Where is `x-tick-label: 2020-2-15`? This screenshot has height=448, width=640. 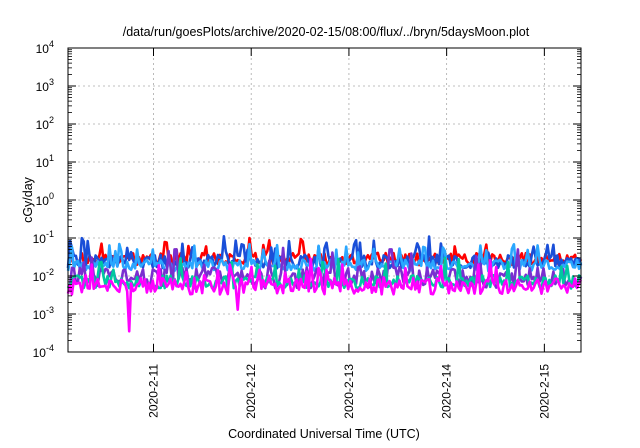 x-tick-label: 2020-2-15 is located at coordinates (544, 391).